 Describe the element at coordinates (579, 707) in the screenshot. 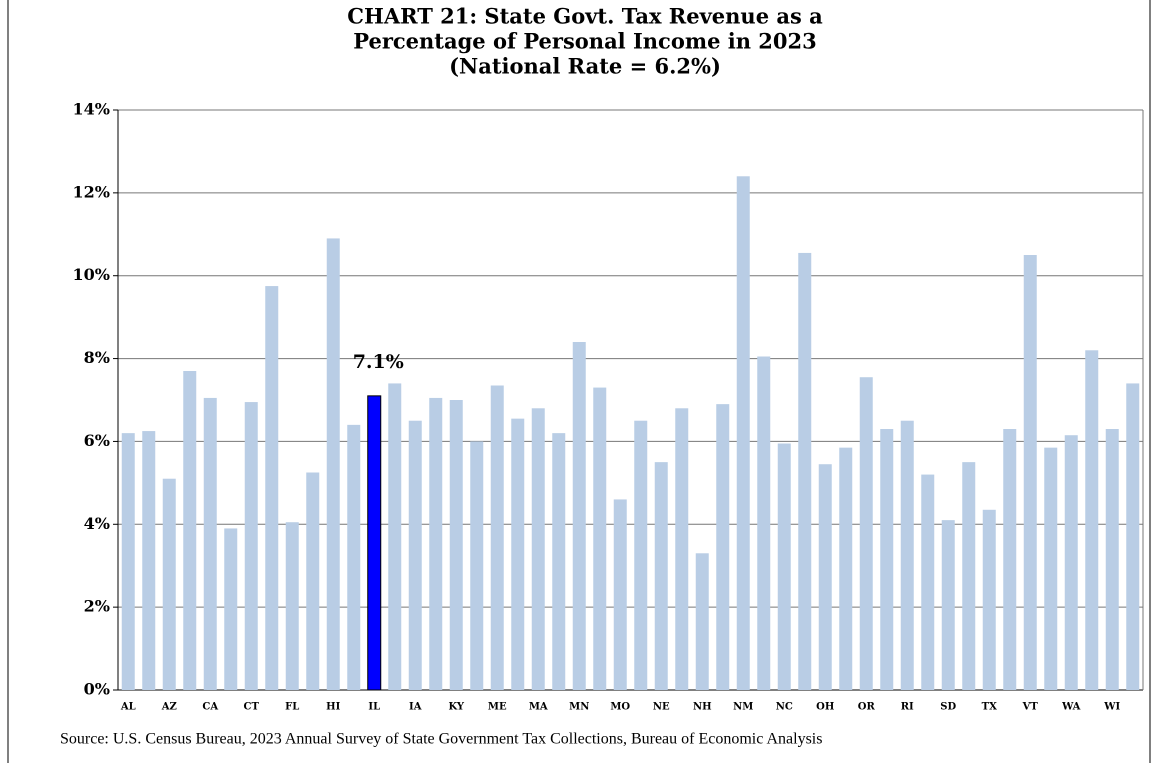

I see `x-tick-label: MN` at that location.